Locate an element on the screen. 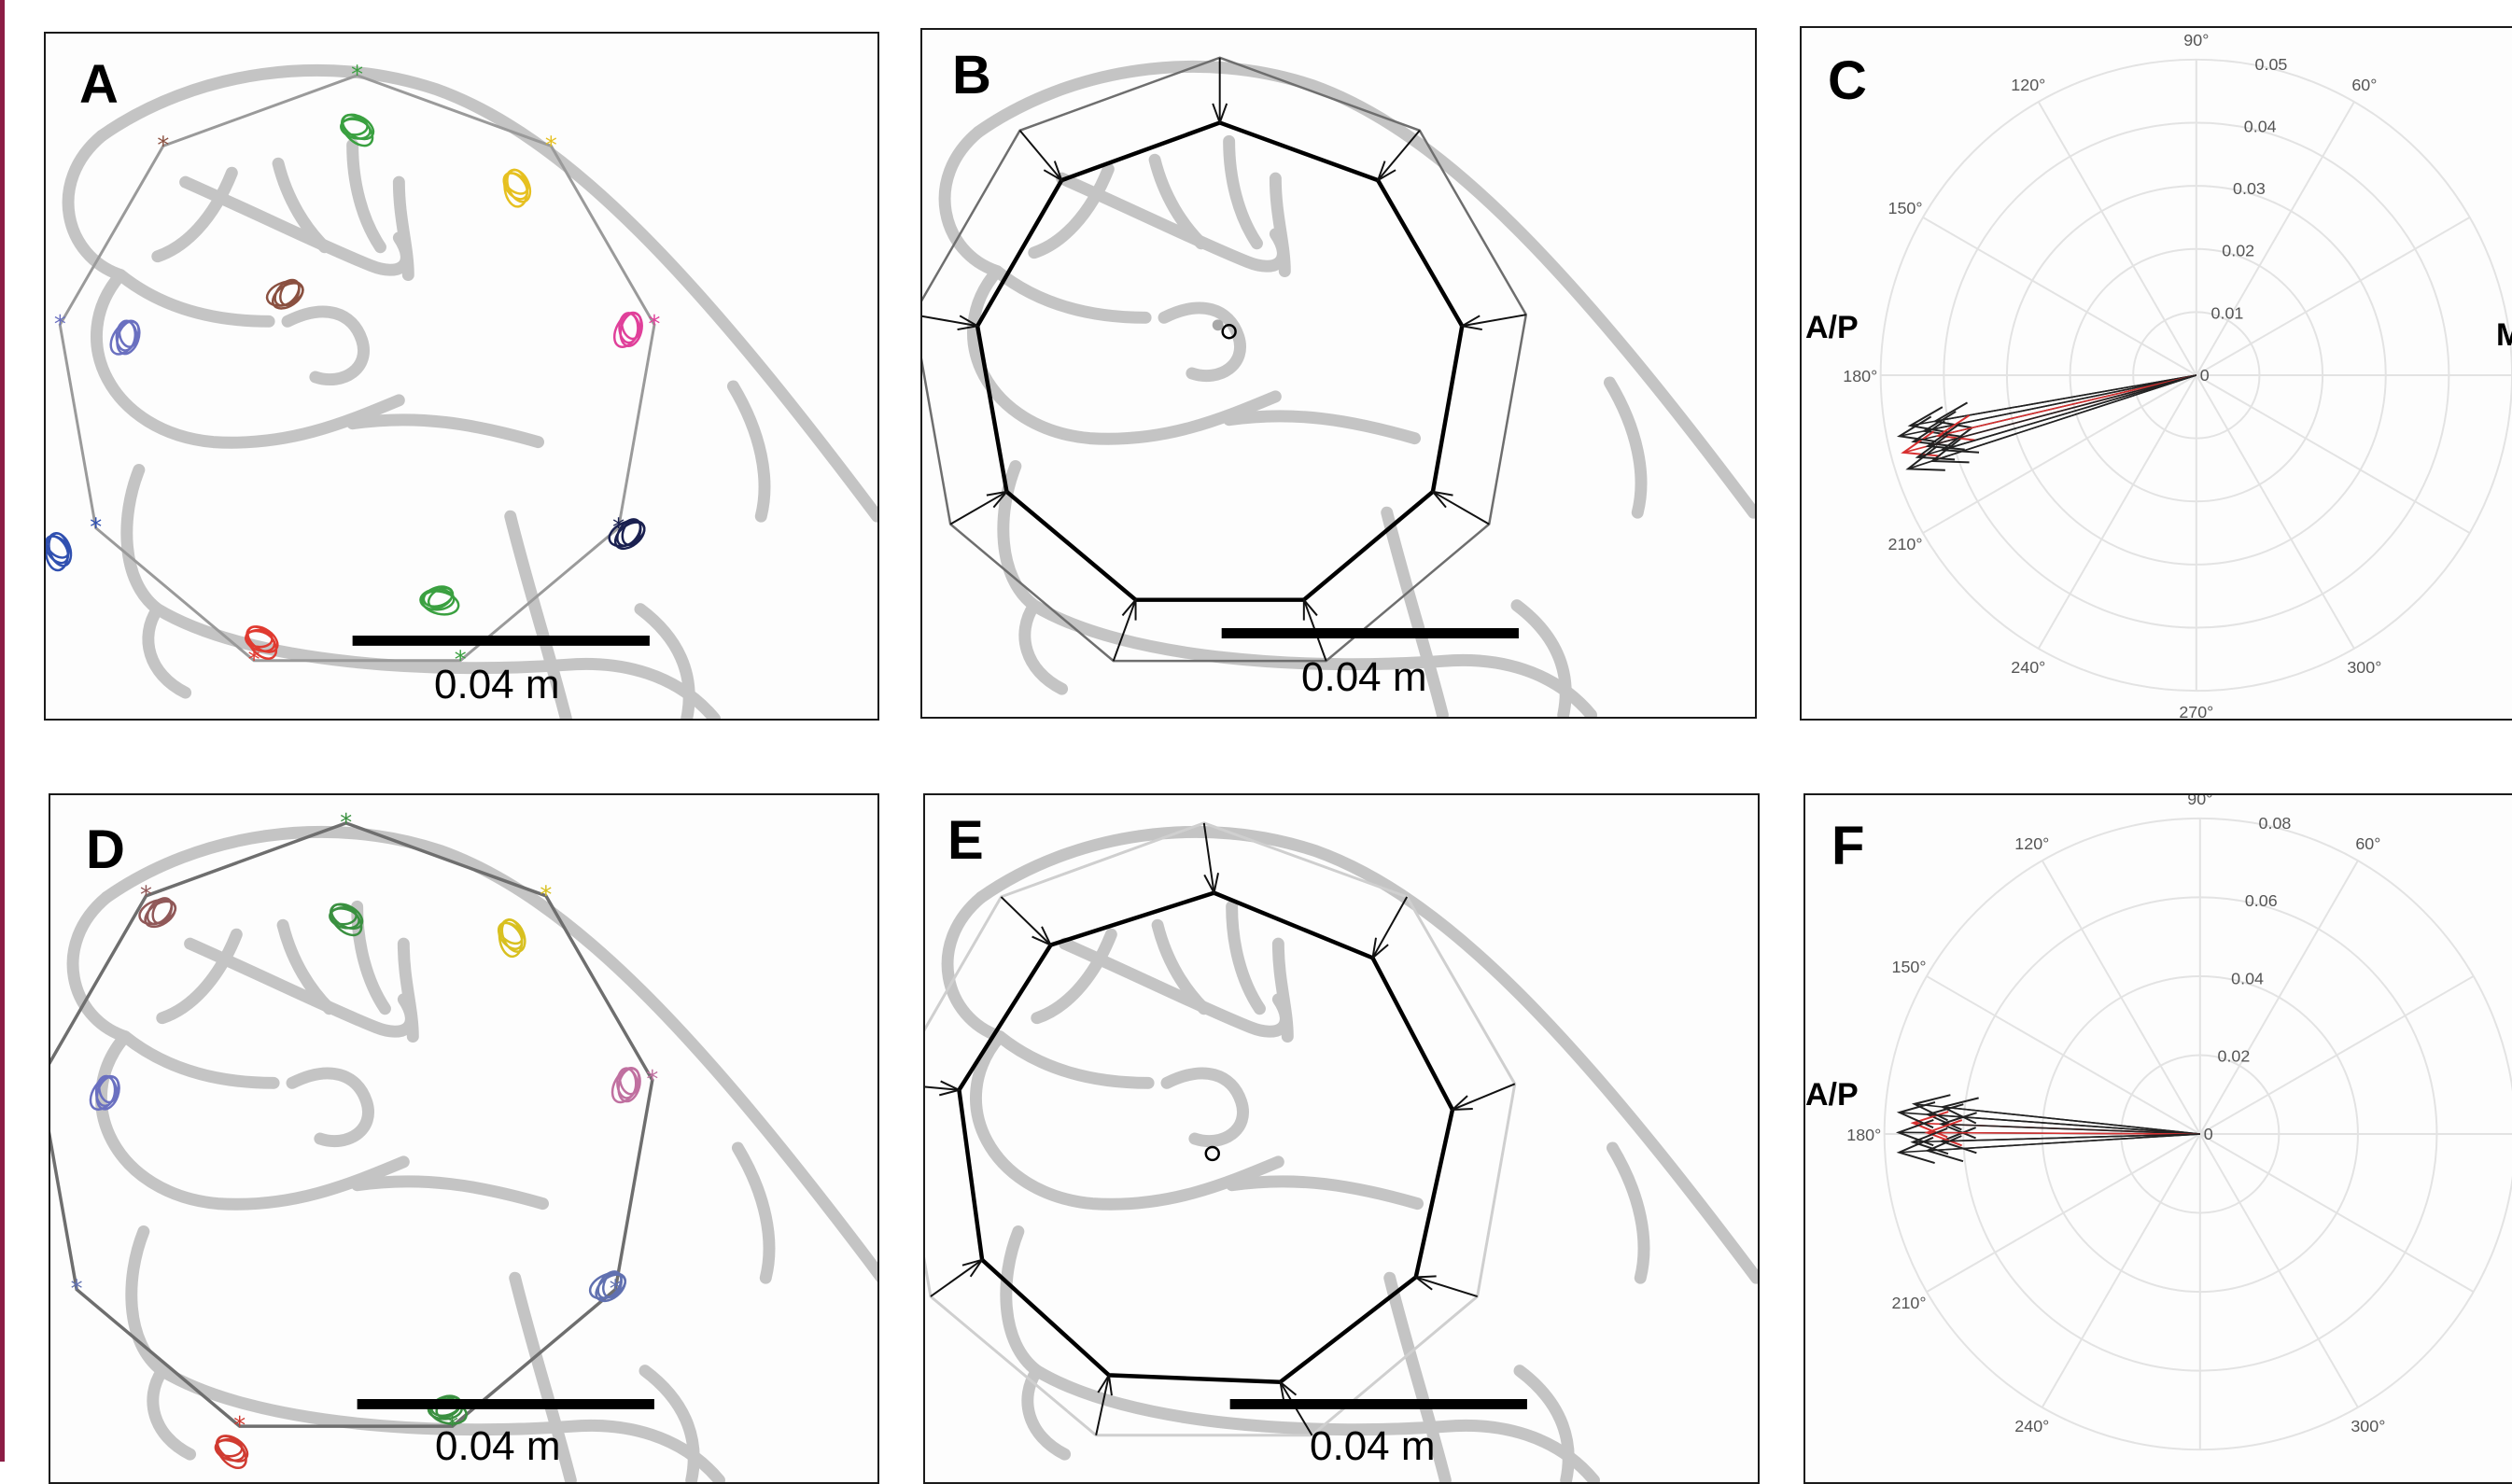 The image size is (2512, 1484). panel-c-radial-label: 0.02 is located at coordinates (2238, 251).